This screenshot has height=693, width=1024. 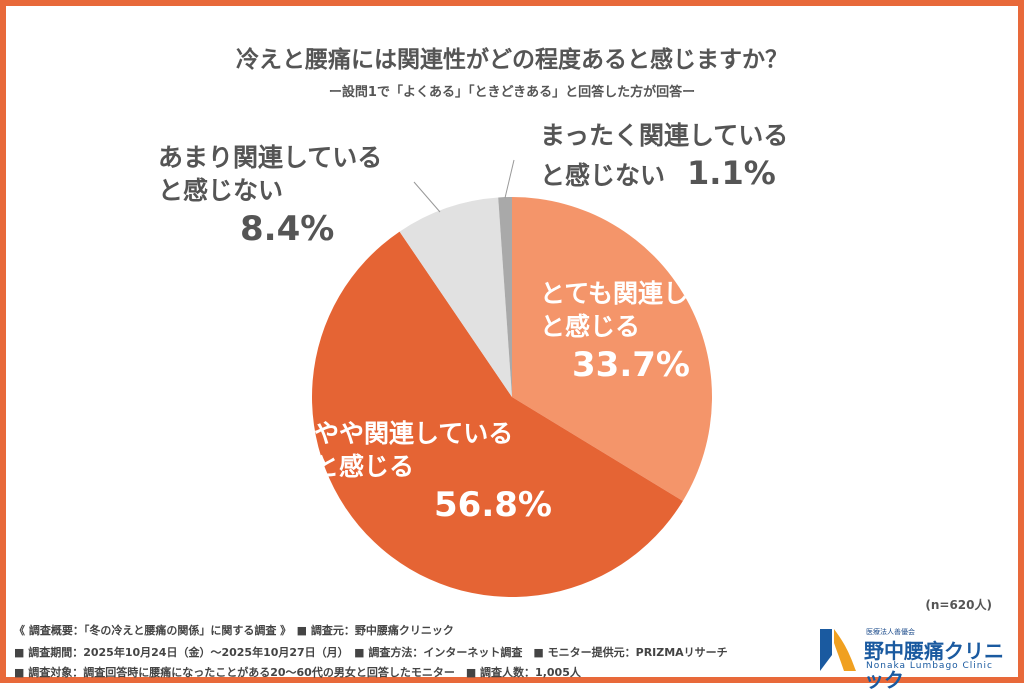 What do you see at coordinates (890, 632) in the screenshot?
I see `logo-org: 医療法人善優会` at bounding box center [890, 632].